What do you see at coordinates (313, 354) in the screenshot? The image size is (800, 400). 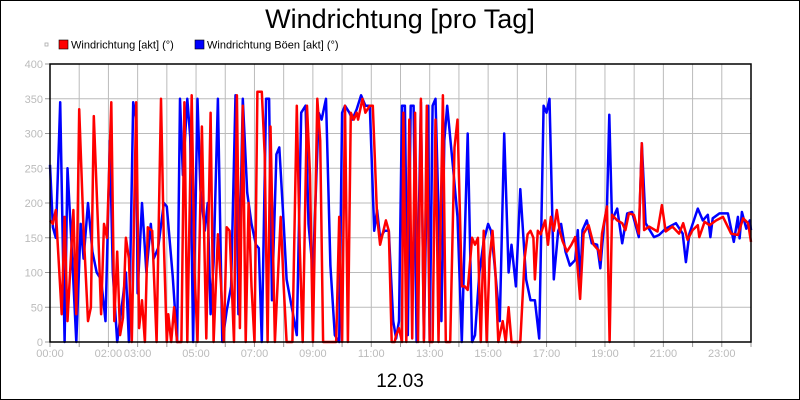 I see `x-tick-label: 09:00` at bounding box center [313, 354].